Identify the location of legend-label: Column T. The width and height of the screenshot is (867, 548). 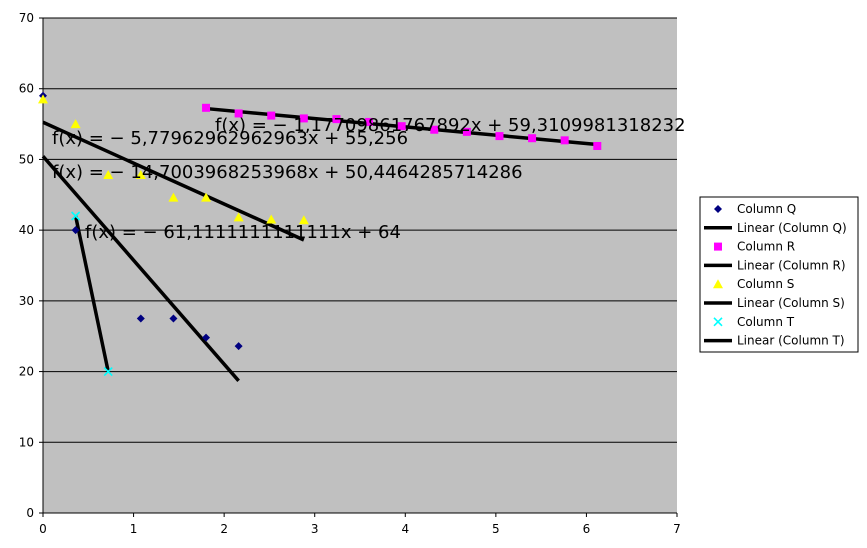
(766, 322).